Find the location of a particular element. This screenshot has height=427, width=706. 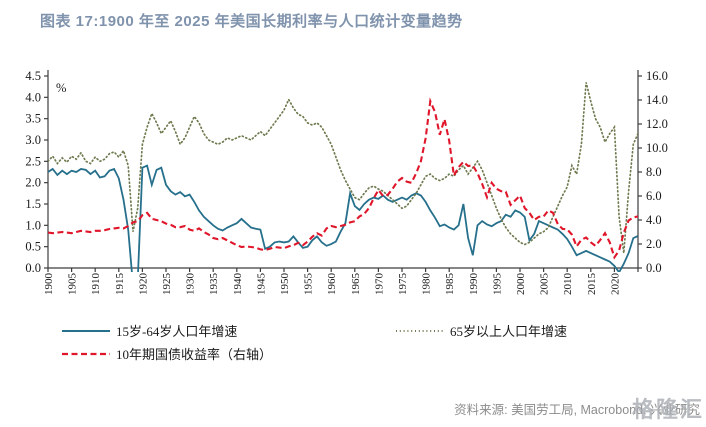

x-axis-year-label: 1965 is located at coordinates (356, 284).